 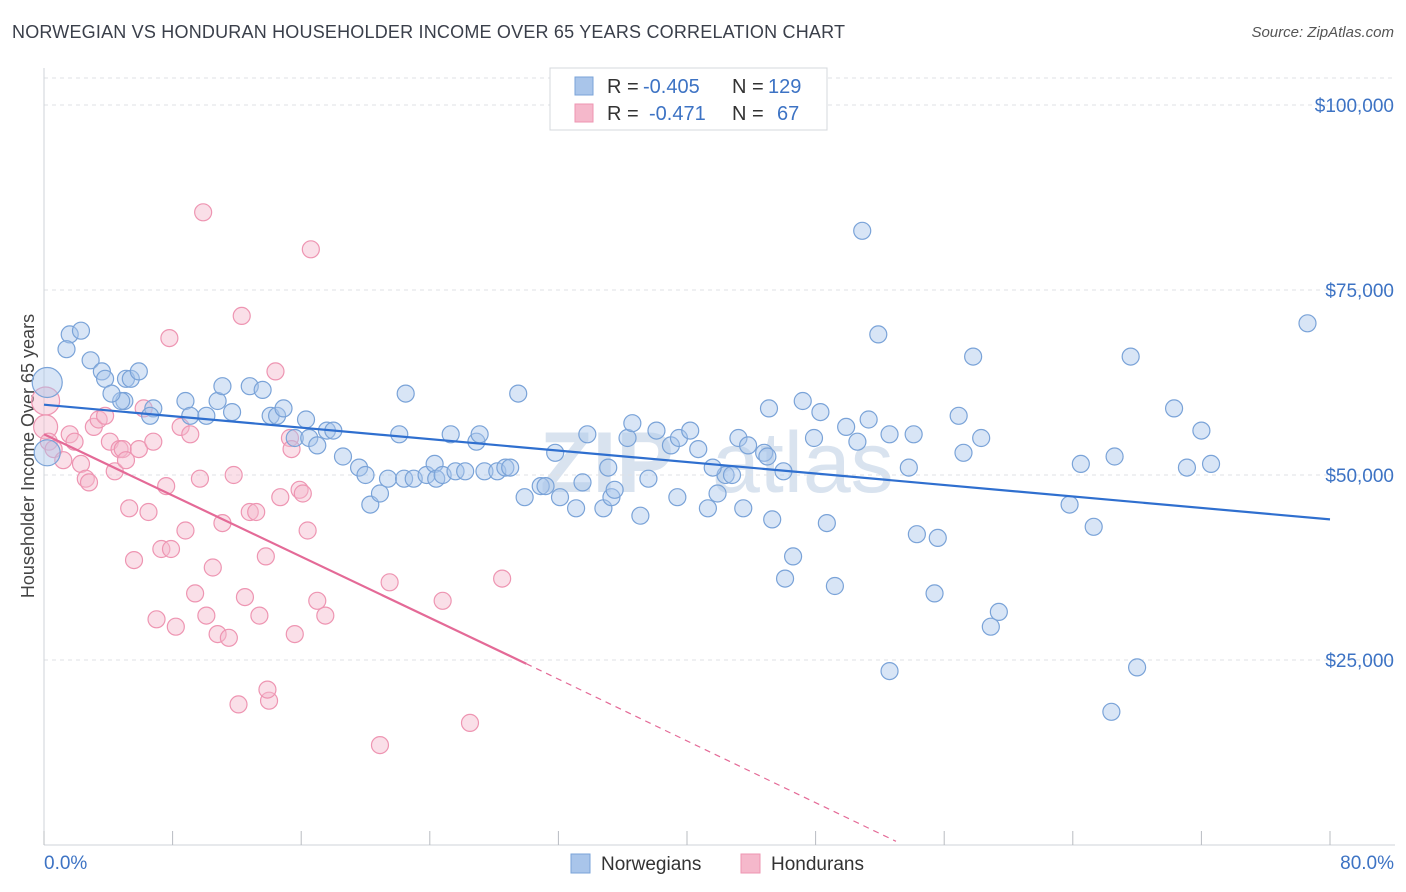 What do you see at coordinates (584, 113) in the screenshot?
I see `legend-swatch-hondurans` at bounding box center [584, 113].